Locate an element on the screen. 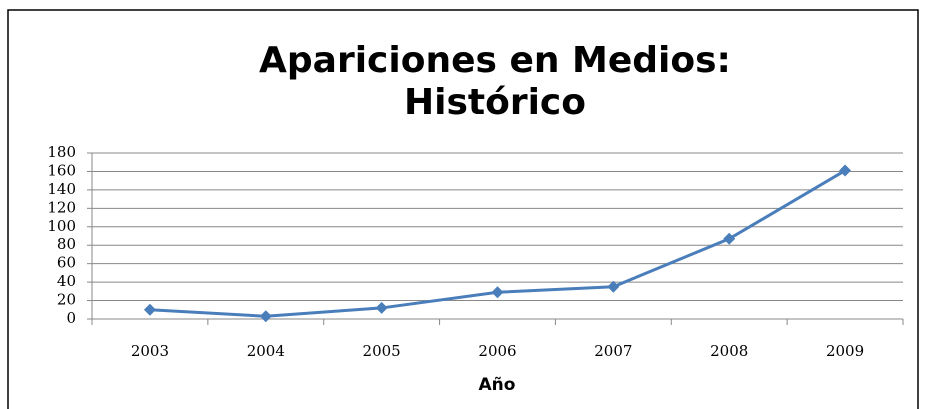 The height and width of the screenshot is (409, 932). y-tick-label: 60 is located at coordinates (66, 263).